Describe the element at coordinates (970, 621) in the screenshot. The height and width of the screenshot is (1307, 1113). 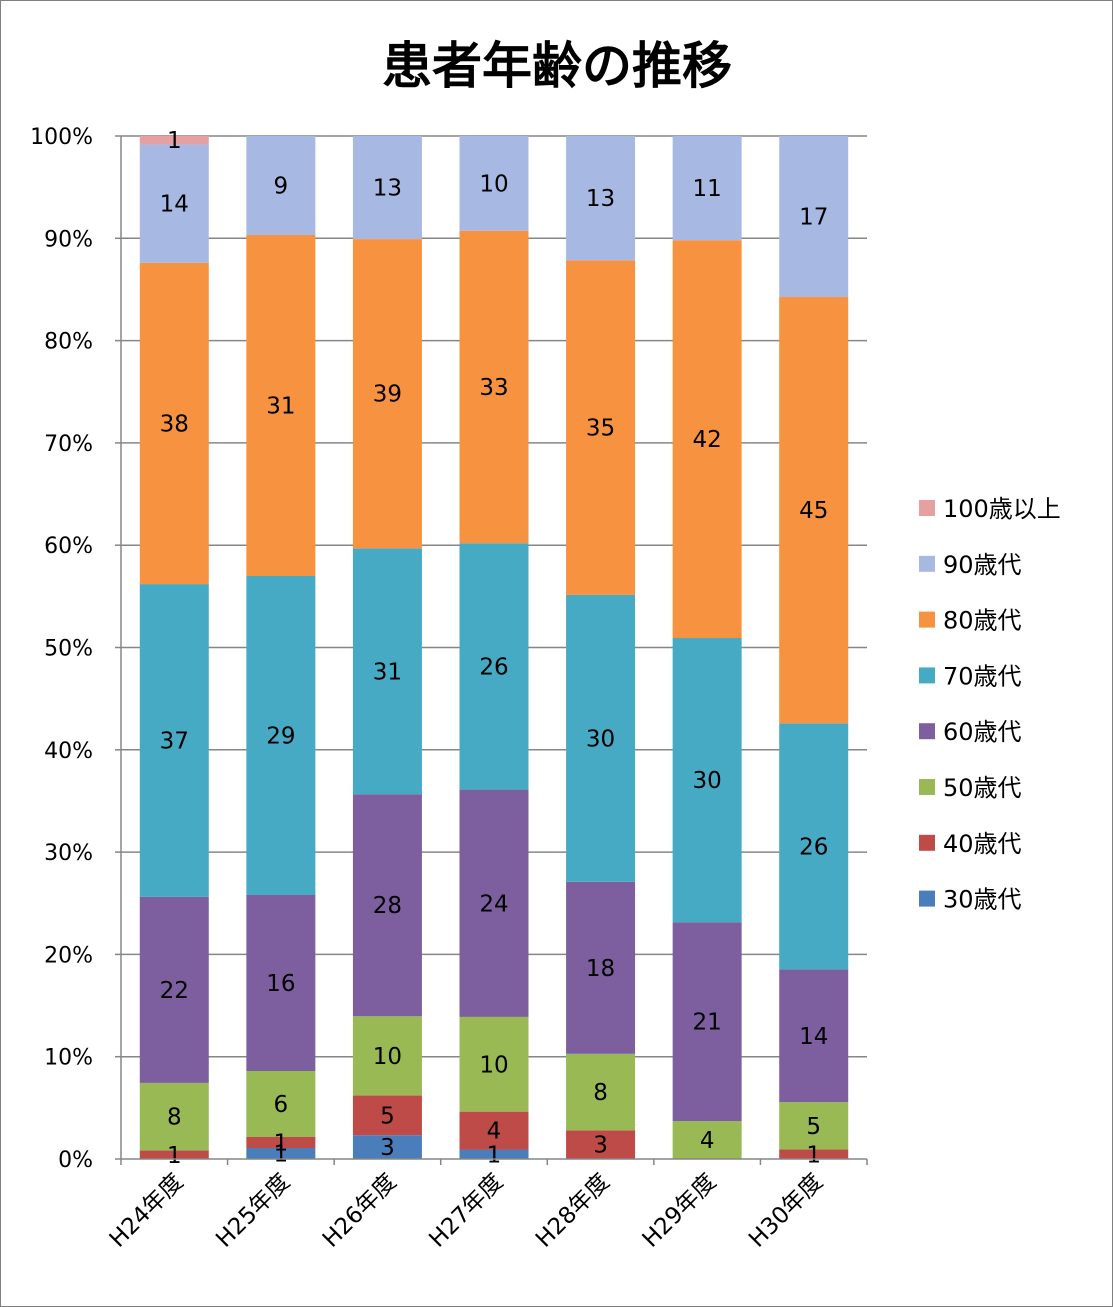
I see `legend-item: 80歳代` at that location.